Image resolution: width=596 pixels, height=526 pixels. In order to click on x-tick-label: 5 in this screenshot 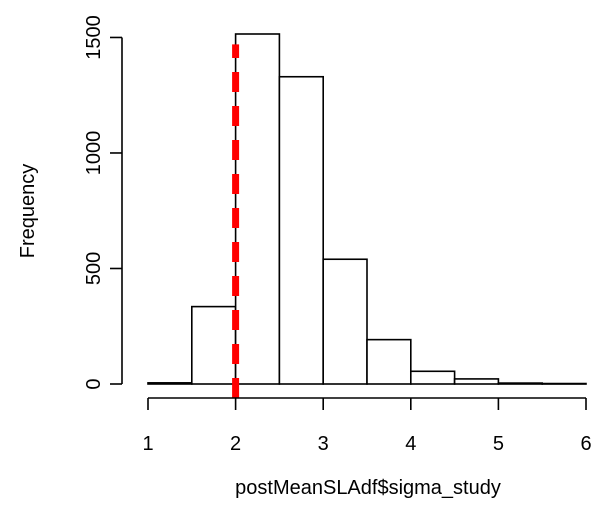, I will do `click(498, 444)`.